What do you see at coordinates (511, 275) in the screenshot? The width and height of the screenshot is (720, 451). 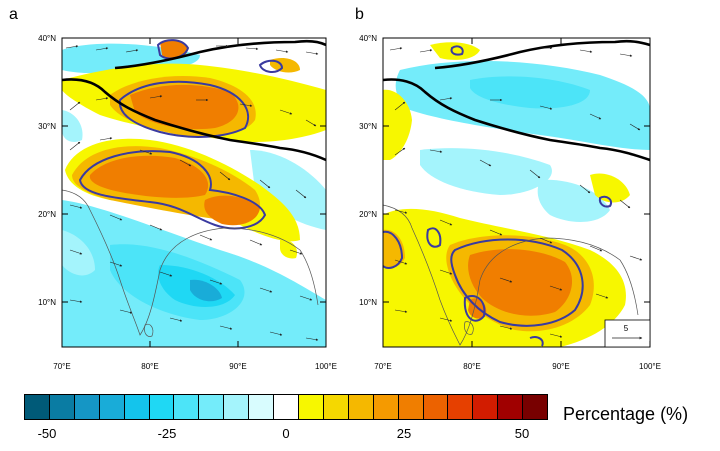 I see `panel-b-coastline` at bounding box center [511, 275].